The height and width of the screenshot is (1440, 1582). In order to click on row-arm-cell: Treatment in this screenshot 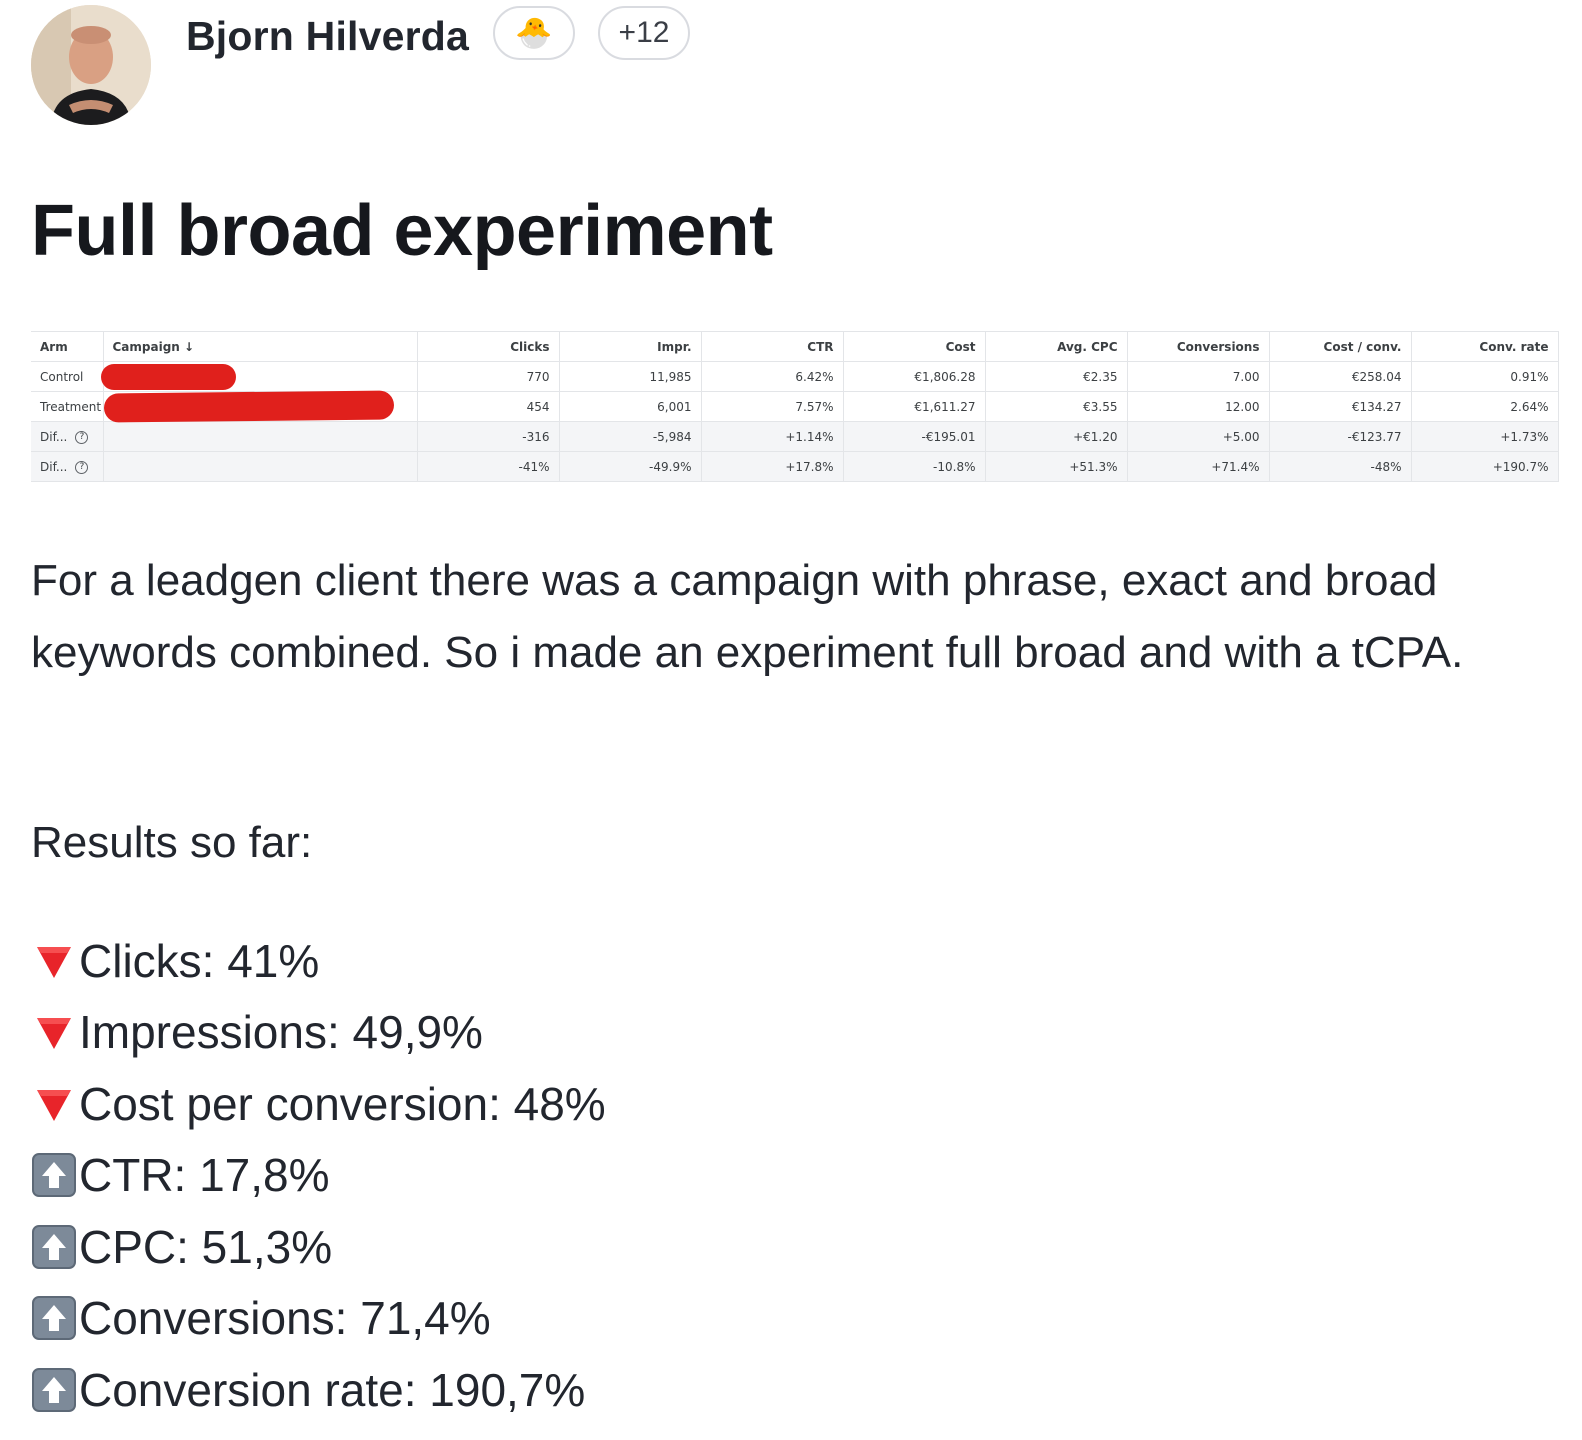, I will do `click(67, 406)`.